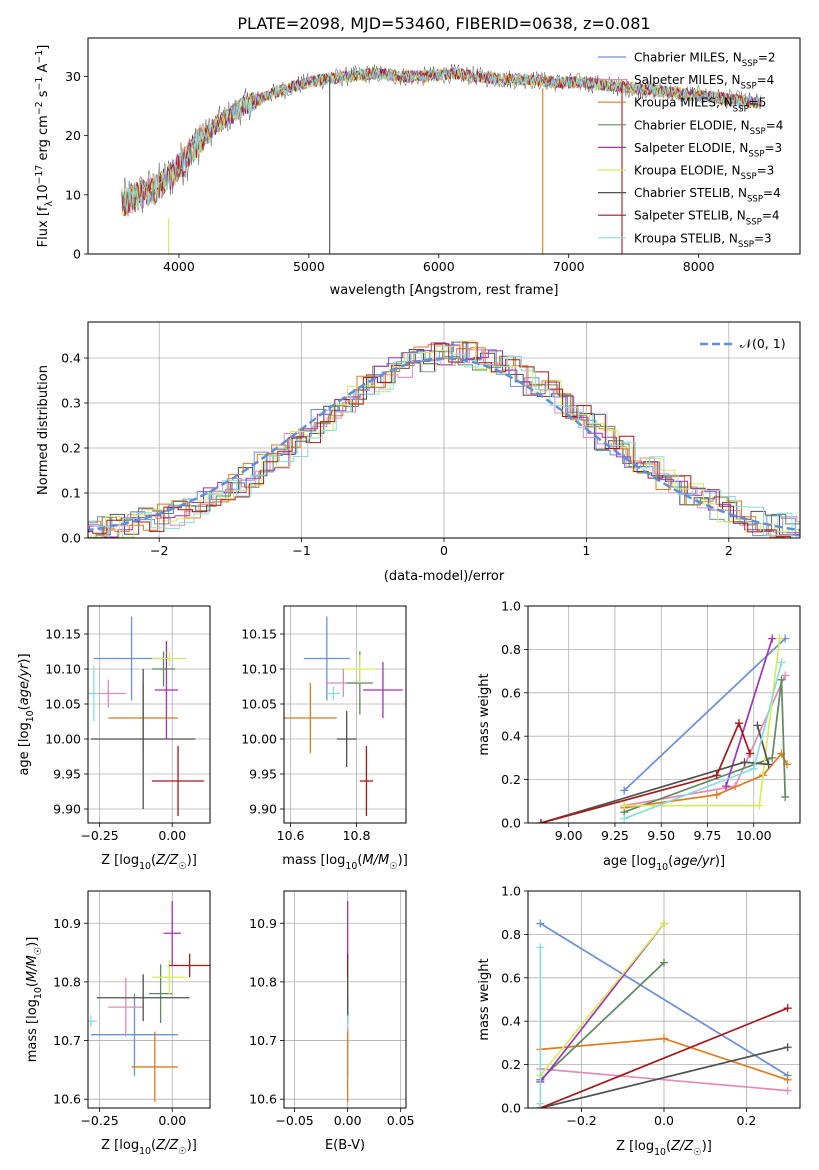 The image size is (819, 1170). I want to click on legend-label: Kroupa MILES, NSSP=5, so click(700, 105).